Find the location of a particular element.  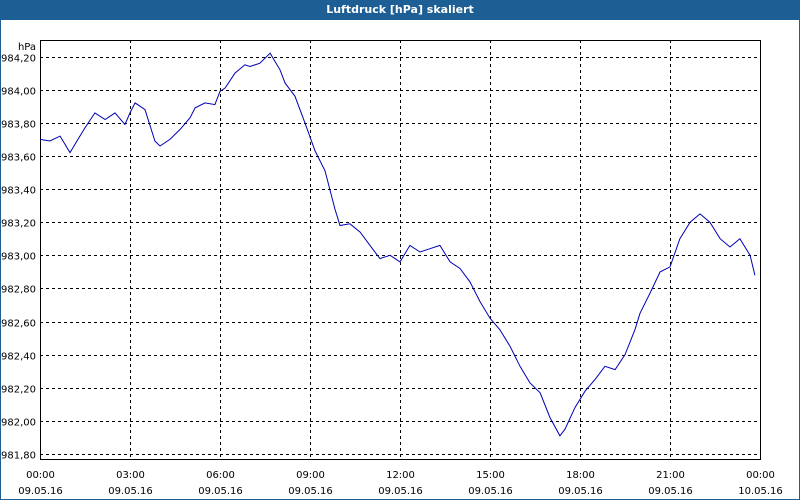

y-tick-label: 983,00 is located at coordinates (18, 257).